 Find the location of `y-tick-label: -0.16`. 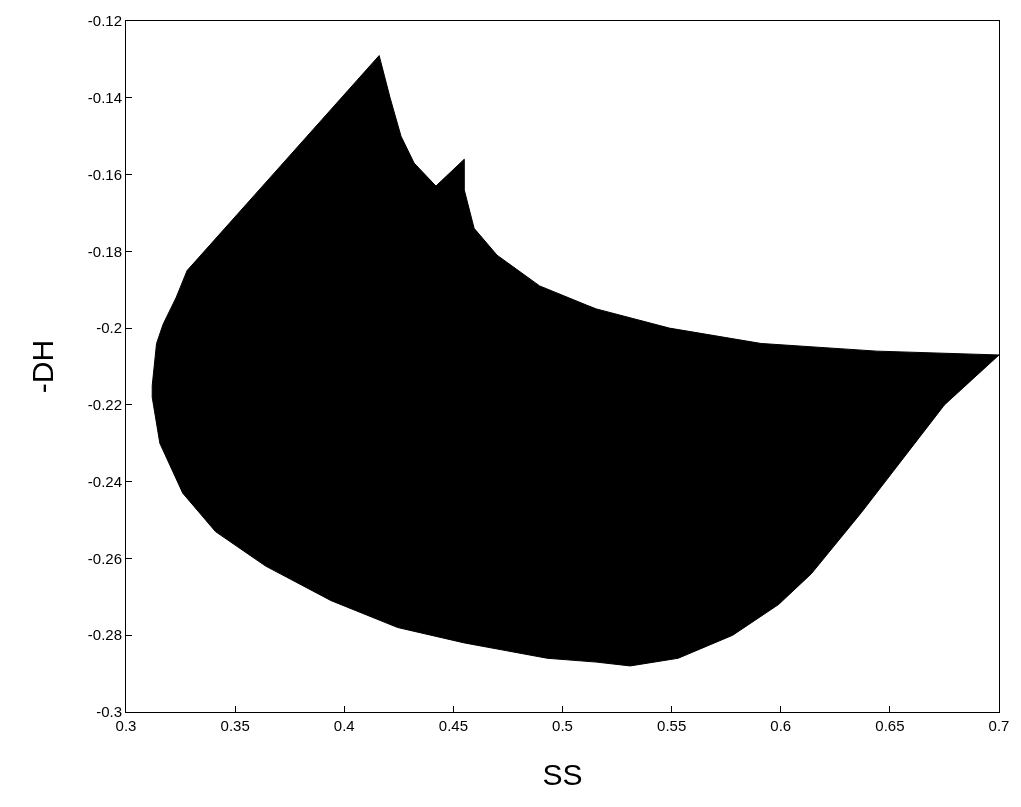

y-tick-label: -0.16 is located at coordinates (104, 174).